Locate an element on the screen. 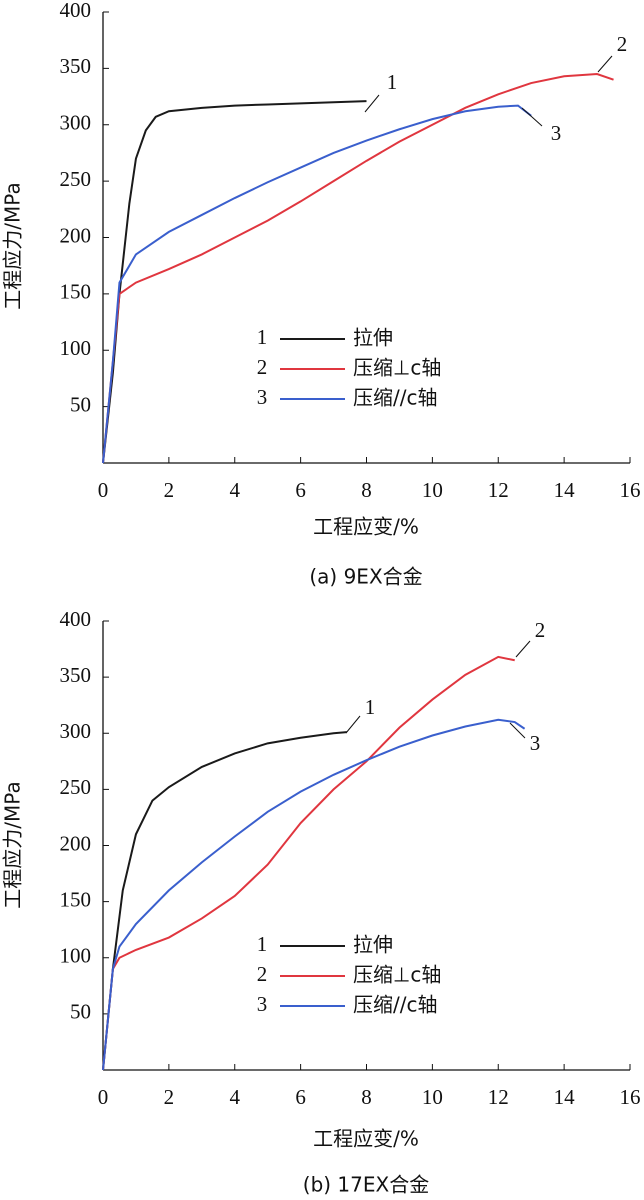 The image size is (644, 1200). curve is located at coordinates (224, 901).